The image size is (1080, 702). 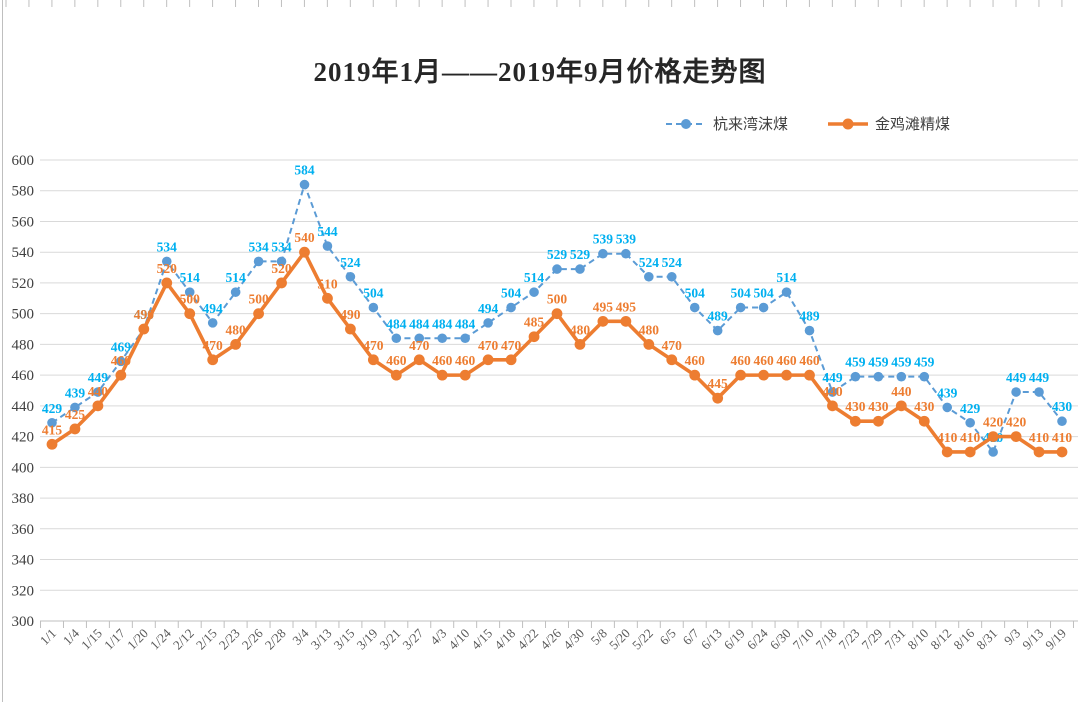 What do you see at coordinates (888, 123) in the screenshot?
I see `legend-item-jinjitan: 金鸡滩精煤` at bounding box center [888, 123].